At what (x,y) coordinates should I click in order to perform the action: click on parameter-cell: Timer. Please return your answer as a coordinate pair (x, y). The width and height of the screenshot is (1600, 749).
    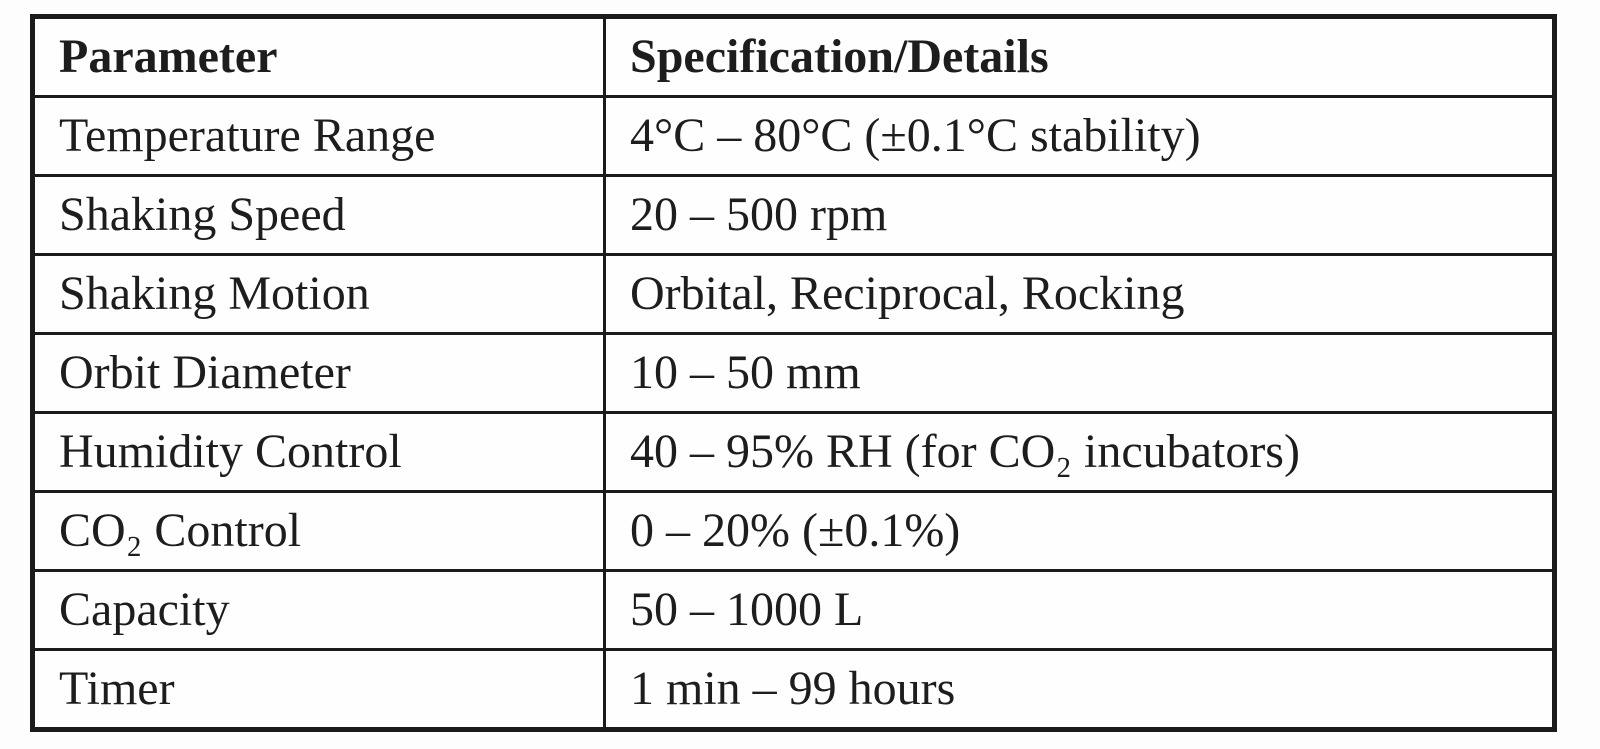
    Looking at the image, I should click on (318, 689).